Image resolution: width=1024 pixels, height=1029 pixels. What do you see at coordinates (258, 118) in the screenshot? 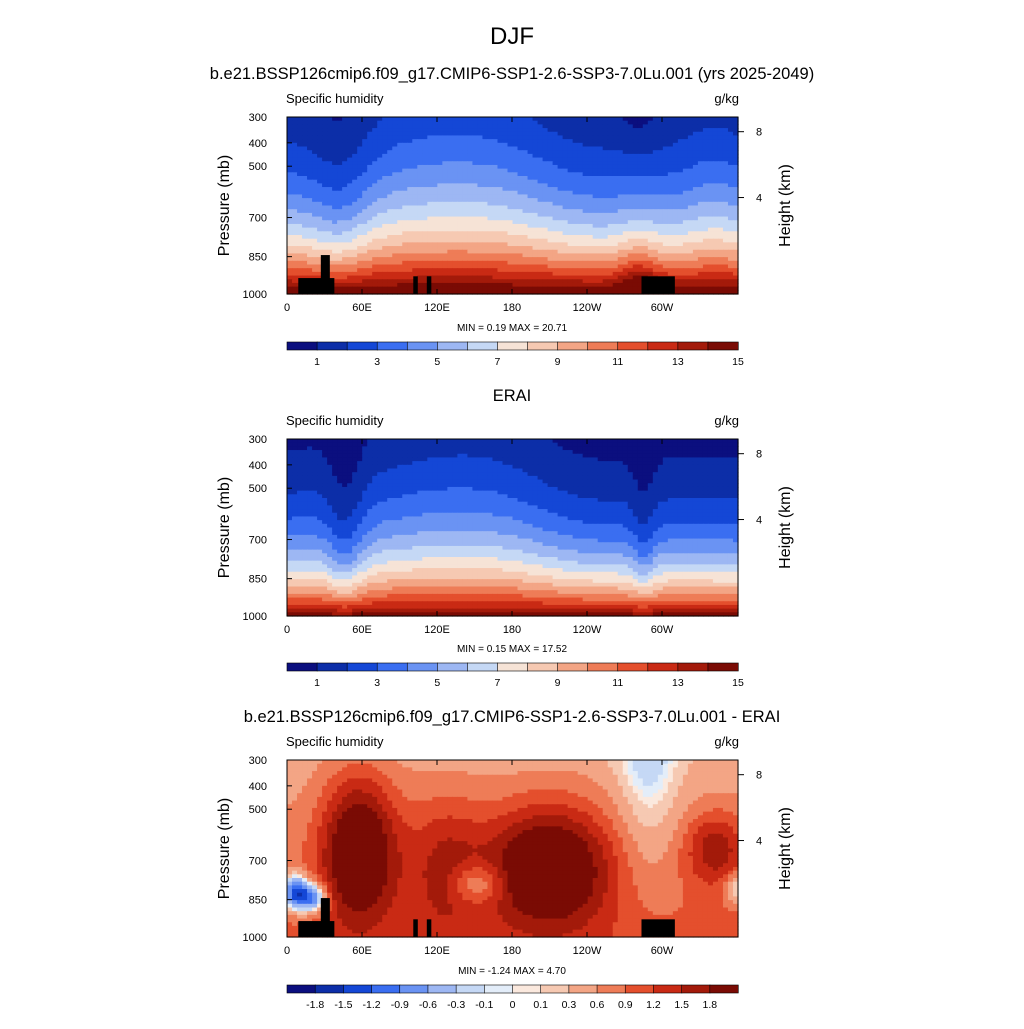
I see `y-tick-label: 300` at bounding box center [258, 118].